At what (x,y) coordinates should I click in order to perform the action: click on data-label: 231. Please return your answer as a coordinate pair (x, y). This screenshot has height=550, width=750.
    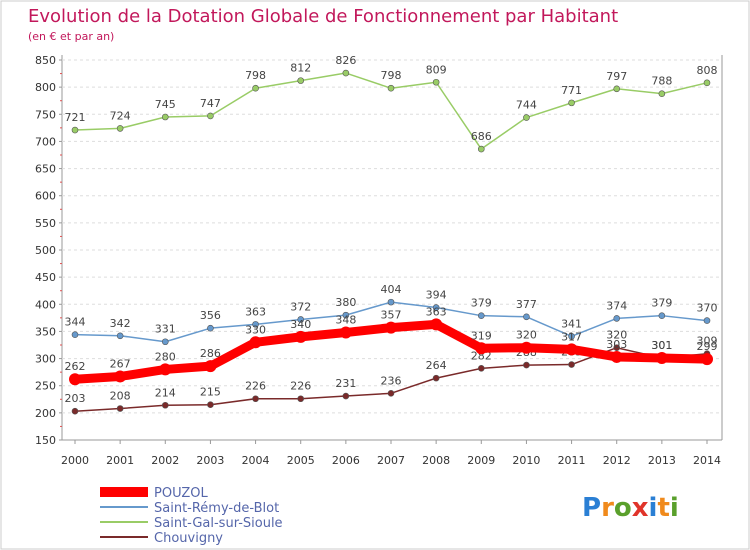
    Looking at the image, I should click on (345, 383).